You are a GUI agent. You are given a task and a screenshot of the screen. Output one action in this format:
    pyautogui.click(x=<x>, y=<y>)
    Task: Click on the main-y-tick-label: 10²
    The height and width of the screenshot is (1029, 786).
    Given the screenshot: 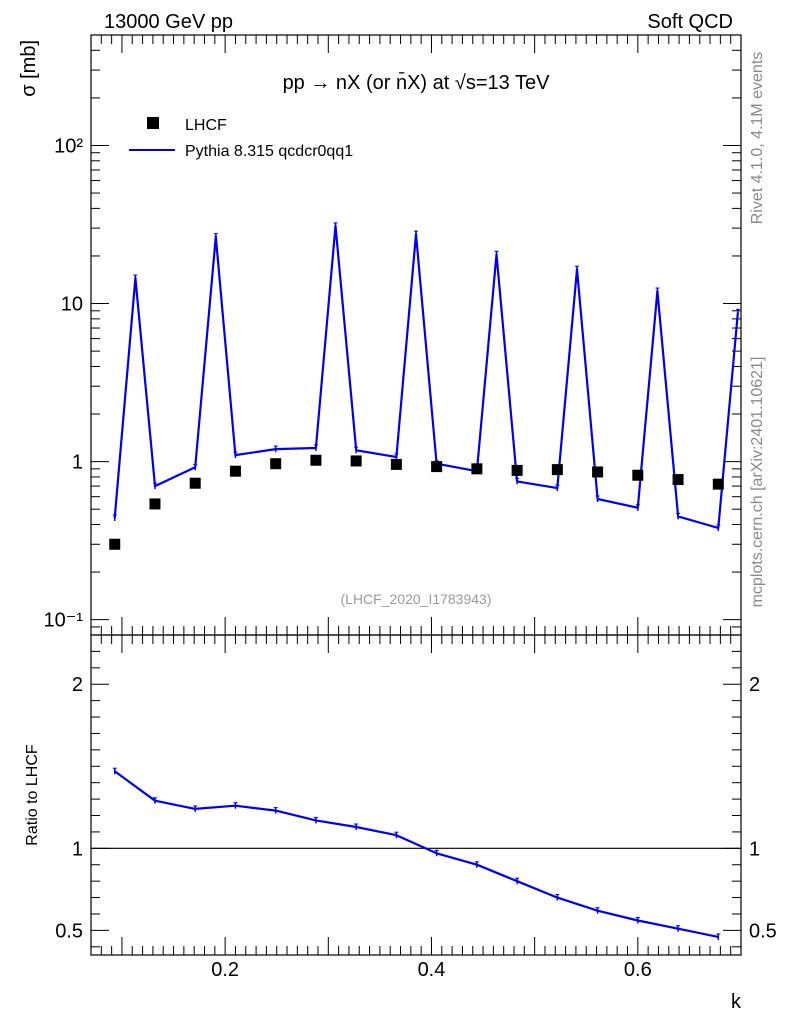 What is the action you would take?
    pyautogui.click(x=68, y=146)
    